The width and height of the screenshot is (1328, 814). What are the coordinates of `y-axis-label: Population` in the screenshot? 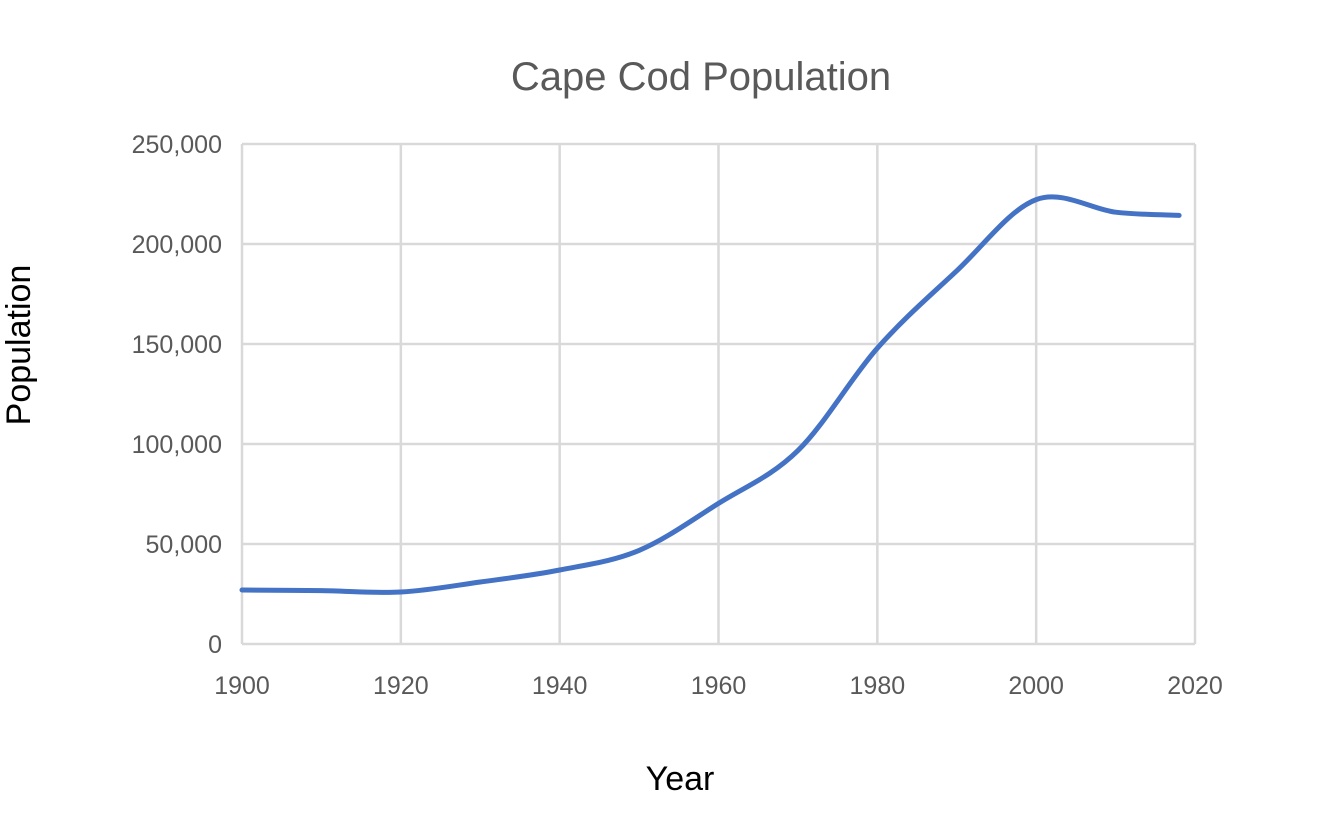 It's located at (19, 345).